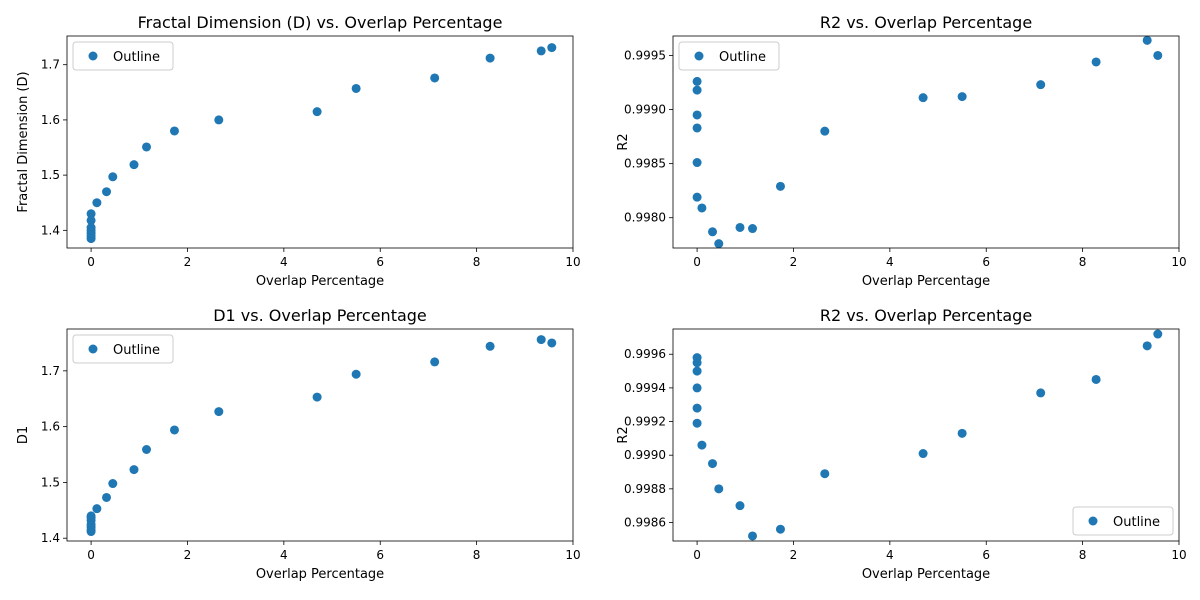 This screenshot has width=1200, height=600. Describe the element at coordinates (50, 65) in the screenshot. I see `y-tick-label: 1.7` at that location.